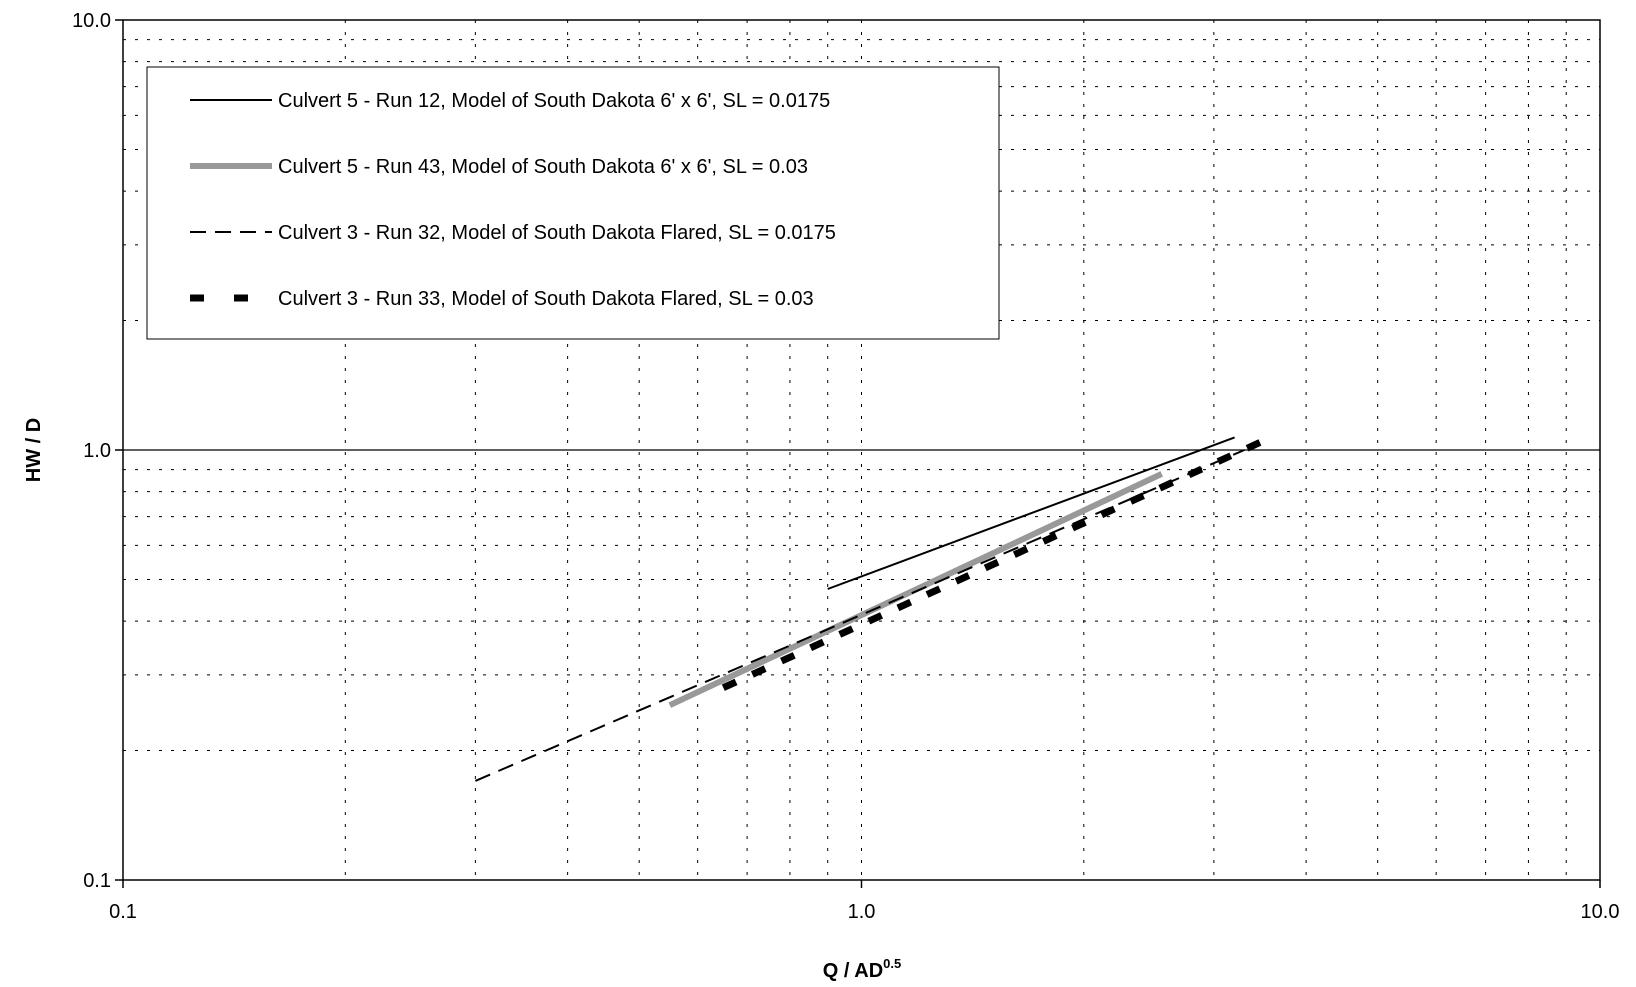 This screenshot has width=1636, height=987. I want to click on y-tick-label: 10.0, so click(91, 21).